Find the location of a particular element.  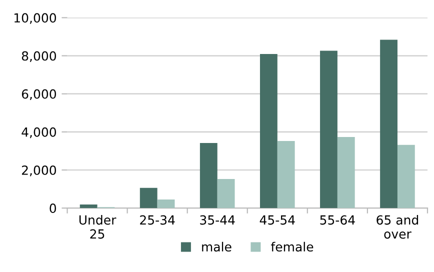

y-tick-label: 2,000 is located at coordinates (39, 170).